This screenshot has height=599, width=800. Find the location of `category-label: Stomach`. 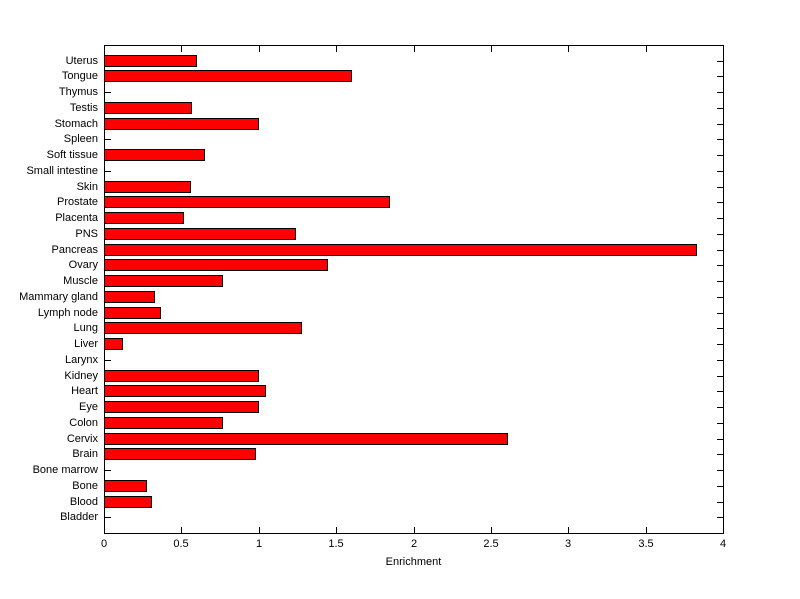

category-label: Stomach is located at coordinates (76, 124).